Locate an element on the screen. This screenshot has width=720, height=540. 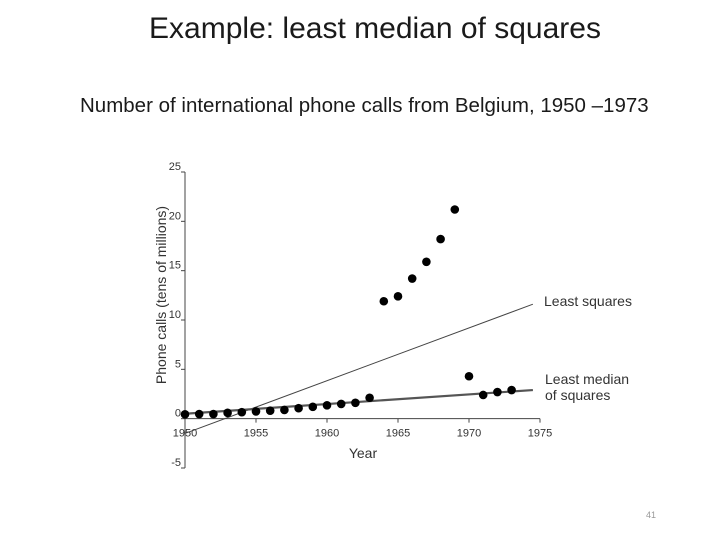
x-tick-label: 1970 is located at coordinates (469, 434).